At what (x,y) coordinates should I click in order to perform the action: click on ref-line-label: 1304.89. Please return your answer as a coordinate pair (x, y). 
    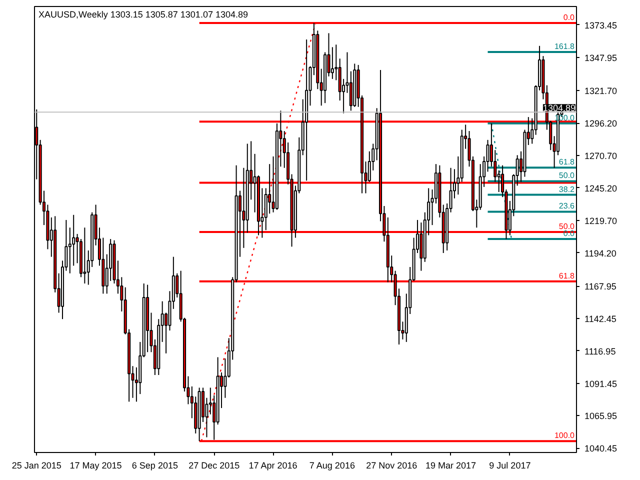
    Looking at the image, I should click on (559, 108).